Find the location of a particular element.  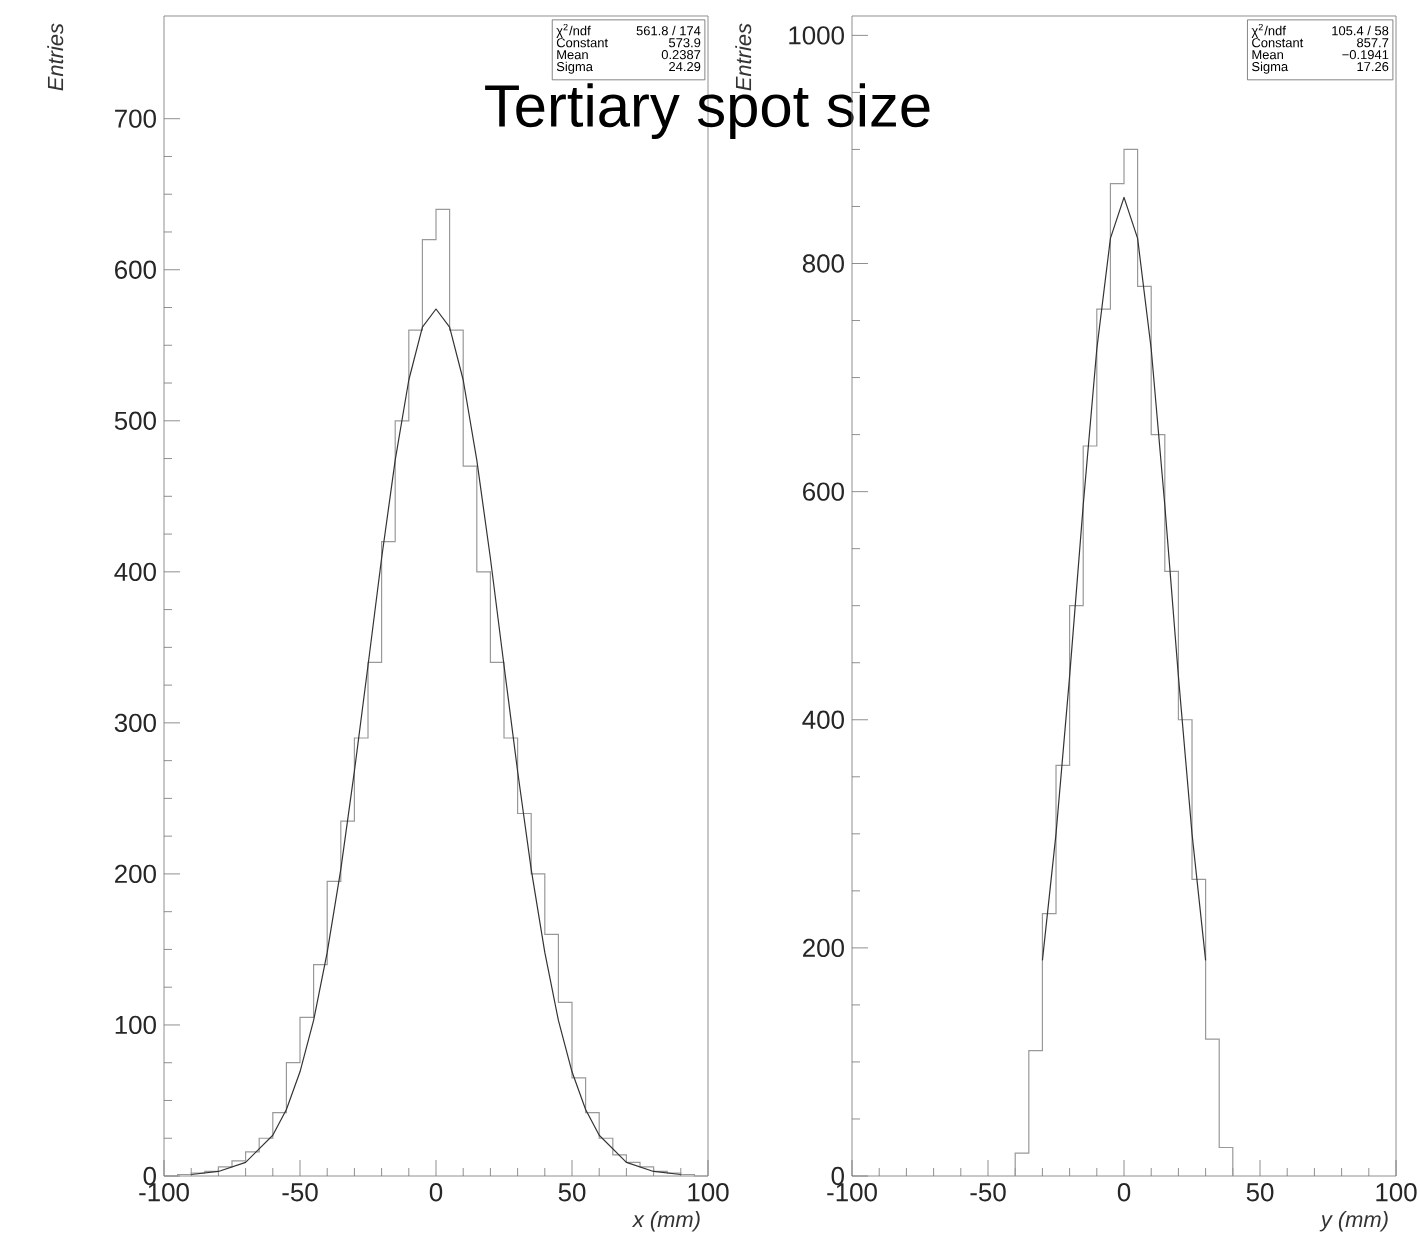

y-tick-label: 700 is located at coordinates (135, 118).